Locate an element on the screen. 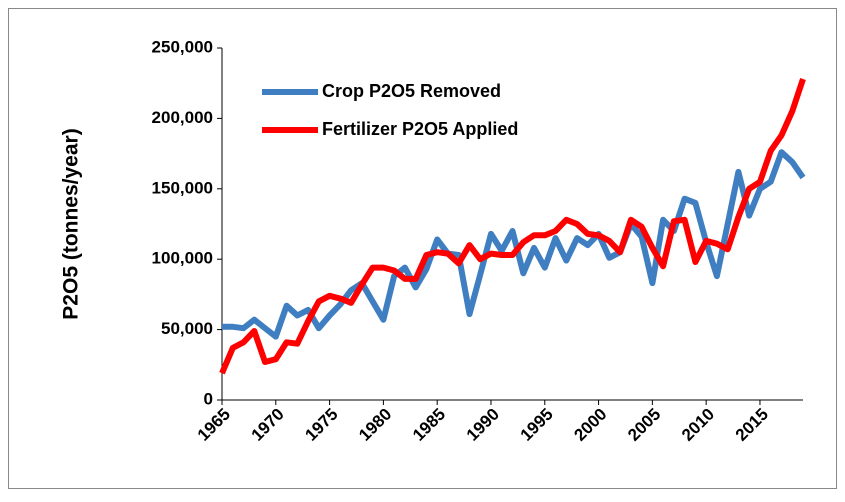  legend-label: Crop P2O5 Removed is located at coordinates (411, 91).